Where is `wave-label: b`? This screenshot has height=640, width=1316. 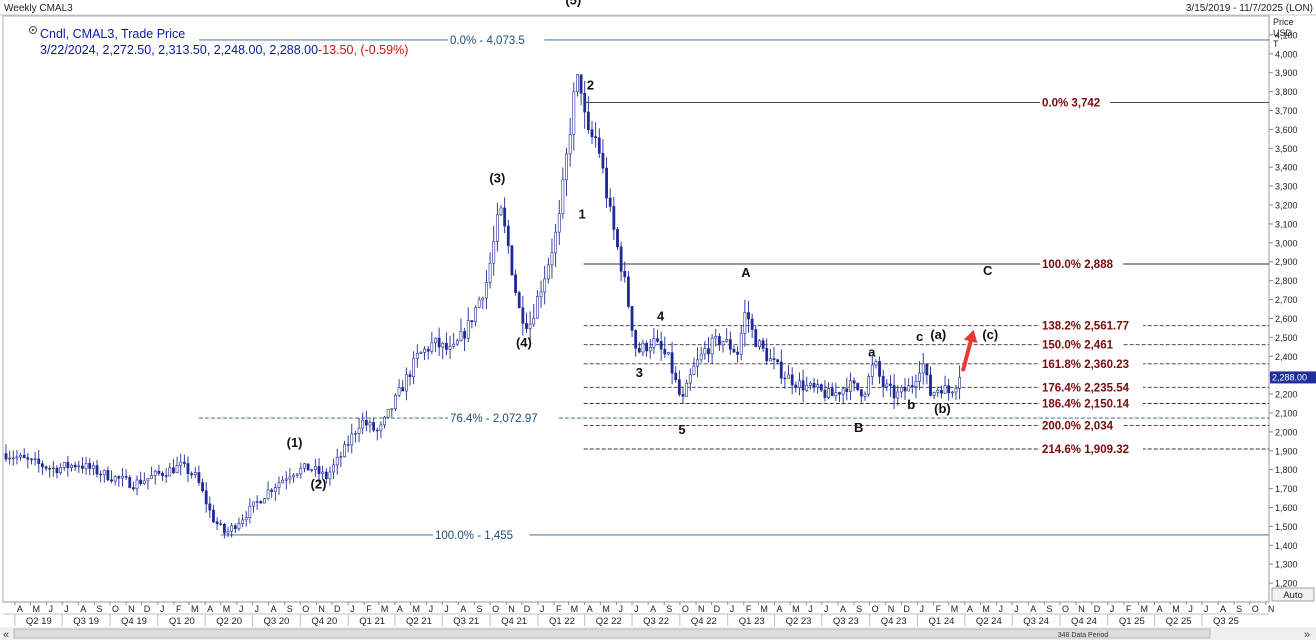
wave-label: b is located at coordinates (911, 404).